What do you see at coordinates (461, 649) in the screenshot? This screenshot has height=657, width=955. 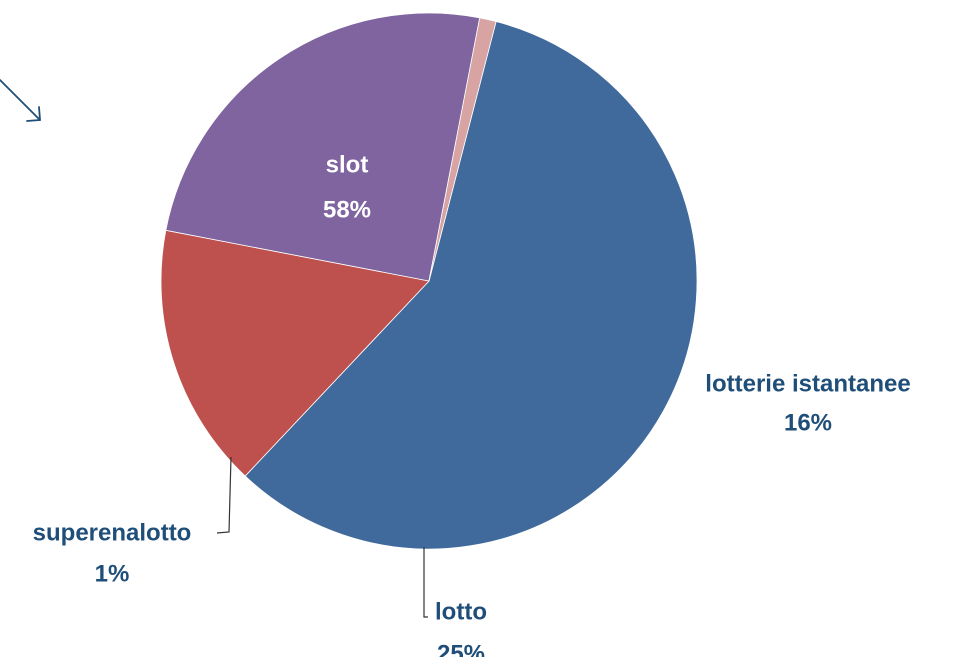 I see `slice-value-lotto: 25%` at bounding box center [461, 649].